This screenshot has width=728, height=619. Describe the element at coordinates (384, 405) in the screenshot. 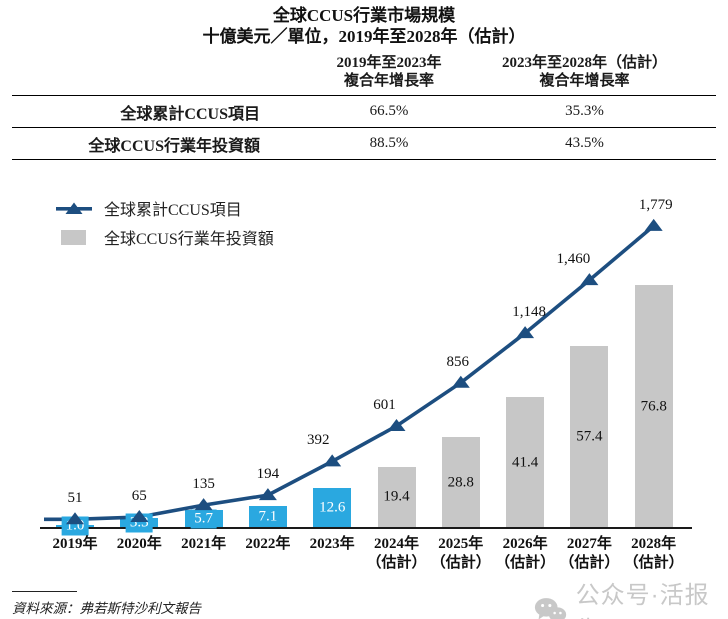

I see `point-value-label: 601` at that location.